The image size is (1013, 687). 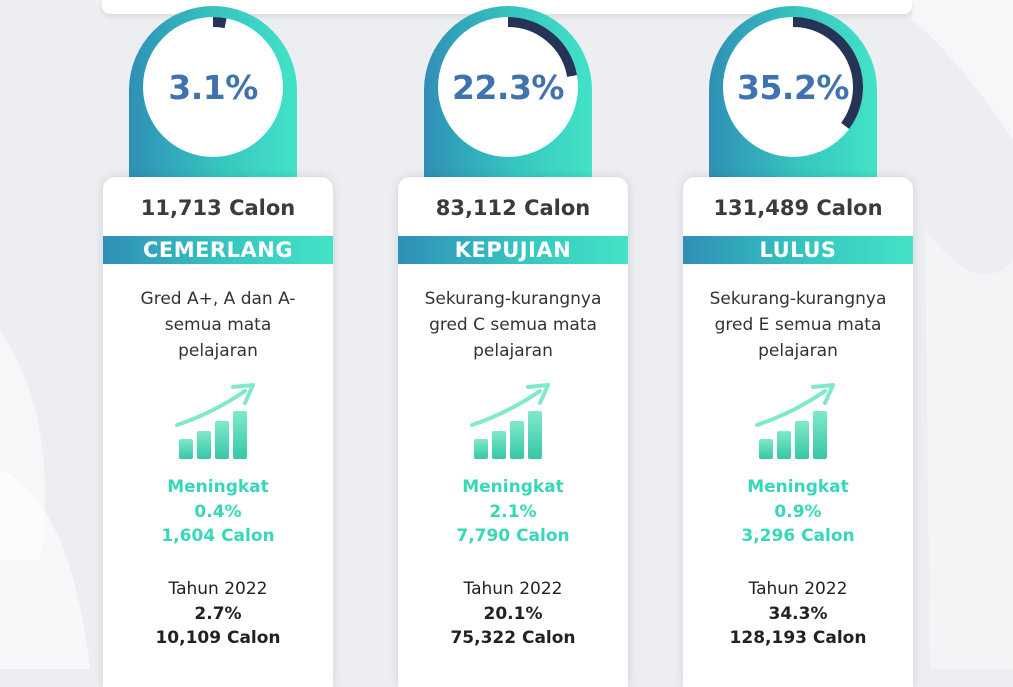 I want to click on candidate-count: 131,489 Calon, so click(x=798, y=208).